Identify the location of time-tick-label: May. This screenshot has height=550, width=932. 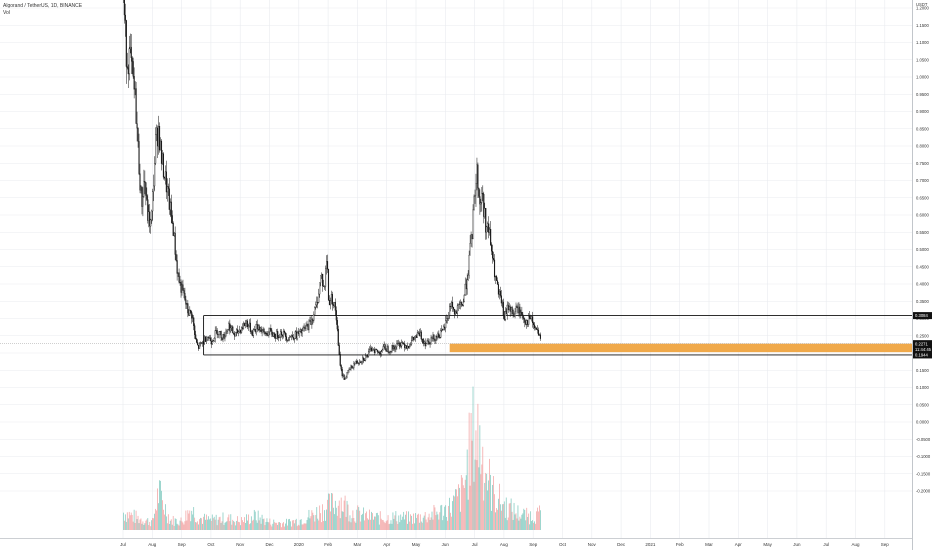
(767, 544).